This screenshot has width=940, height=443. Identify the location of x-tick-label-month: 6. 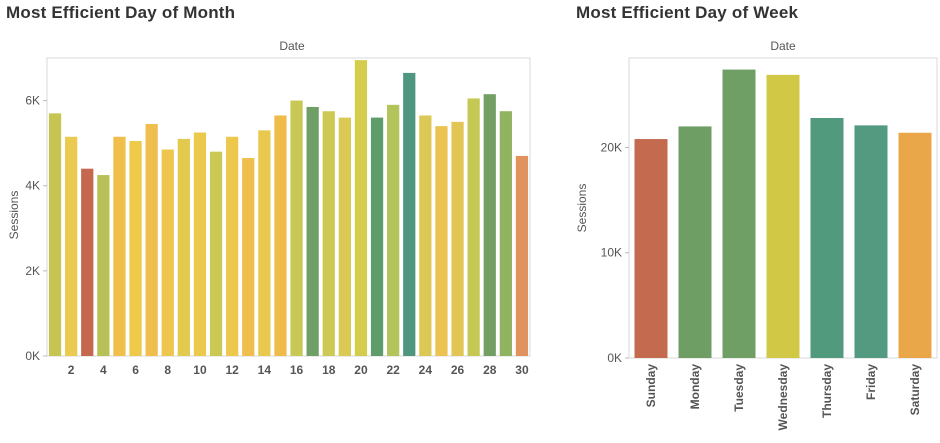
(135, 370).